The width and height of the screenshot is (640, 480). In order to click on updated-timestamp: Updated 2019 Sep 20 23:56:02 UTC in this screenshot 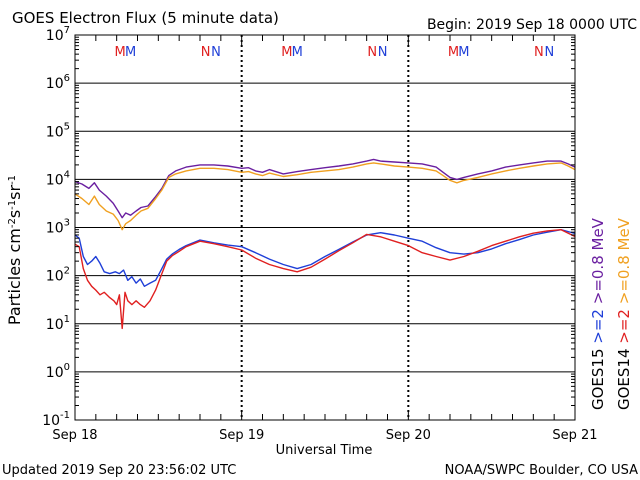, I will do `click(119, 470)`.